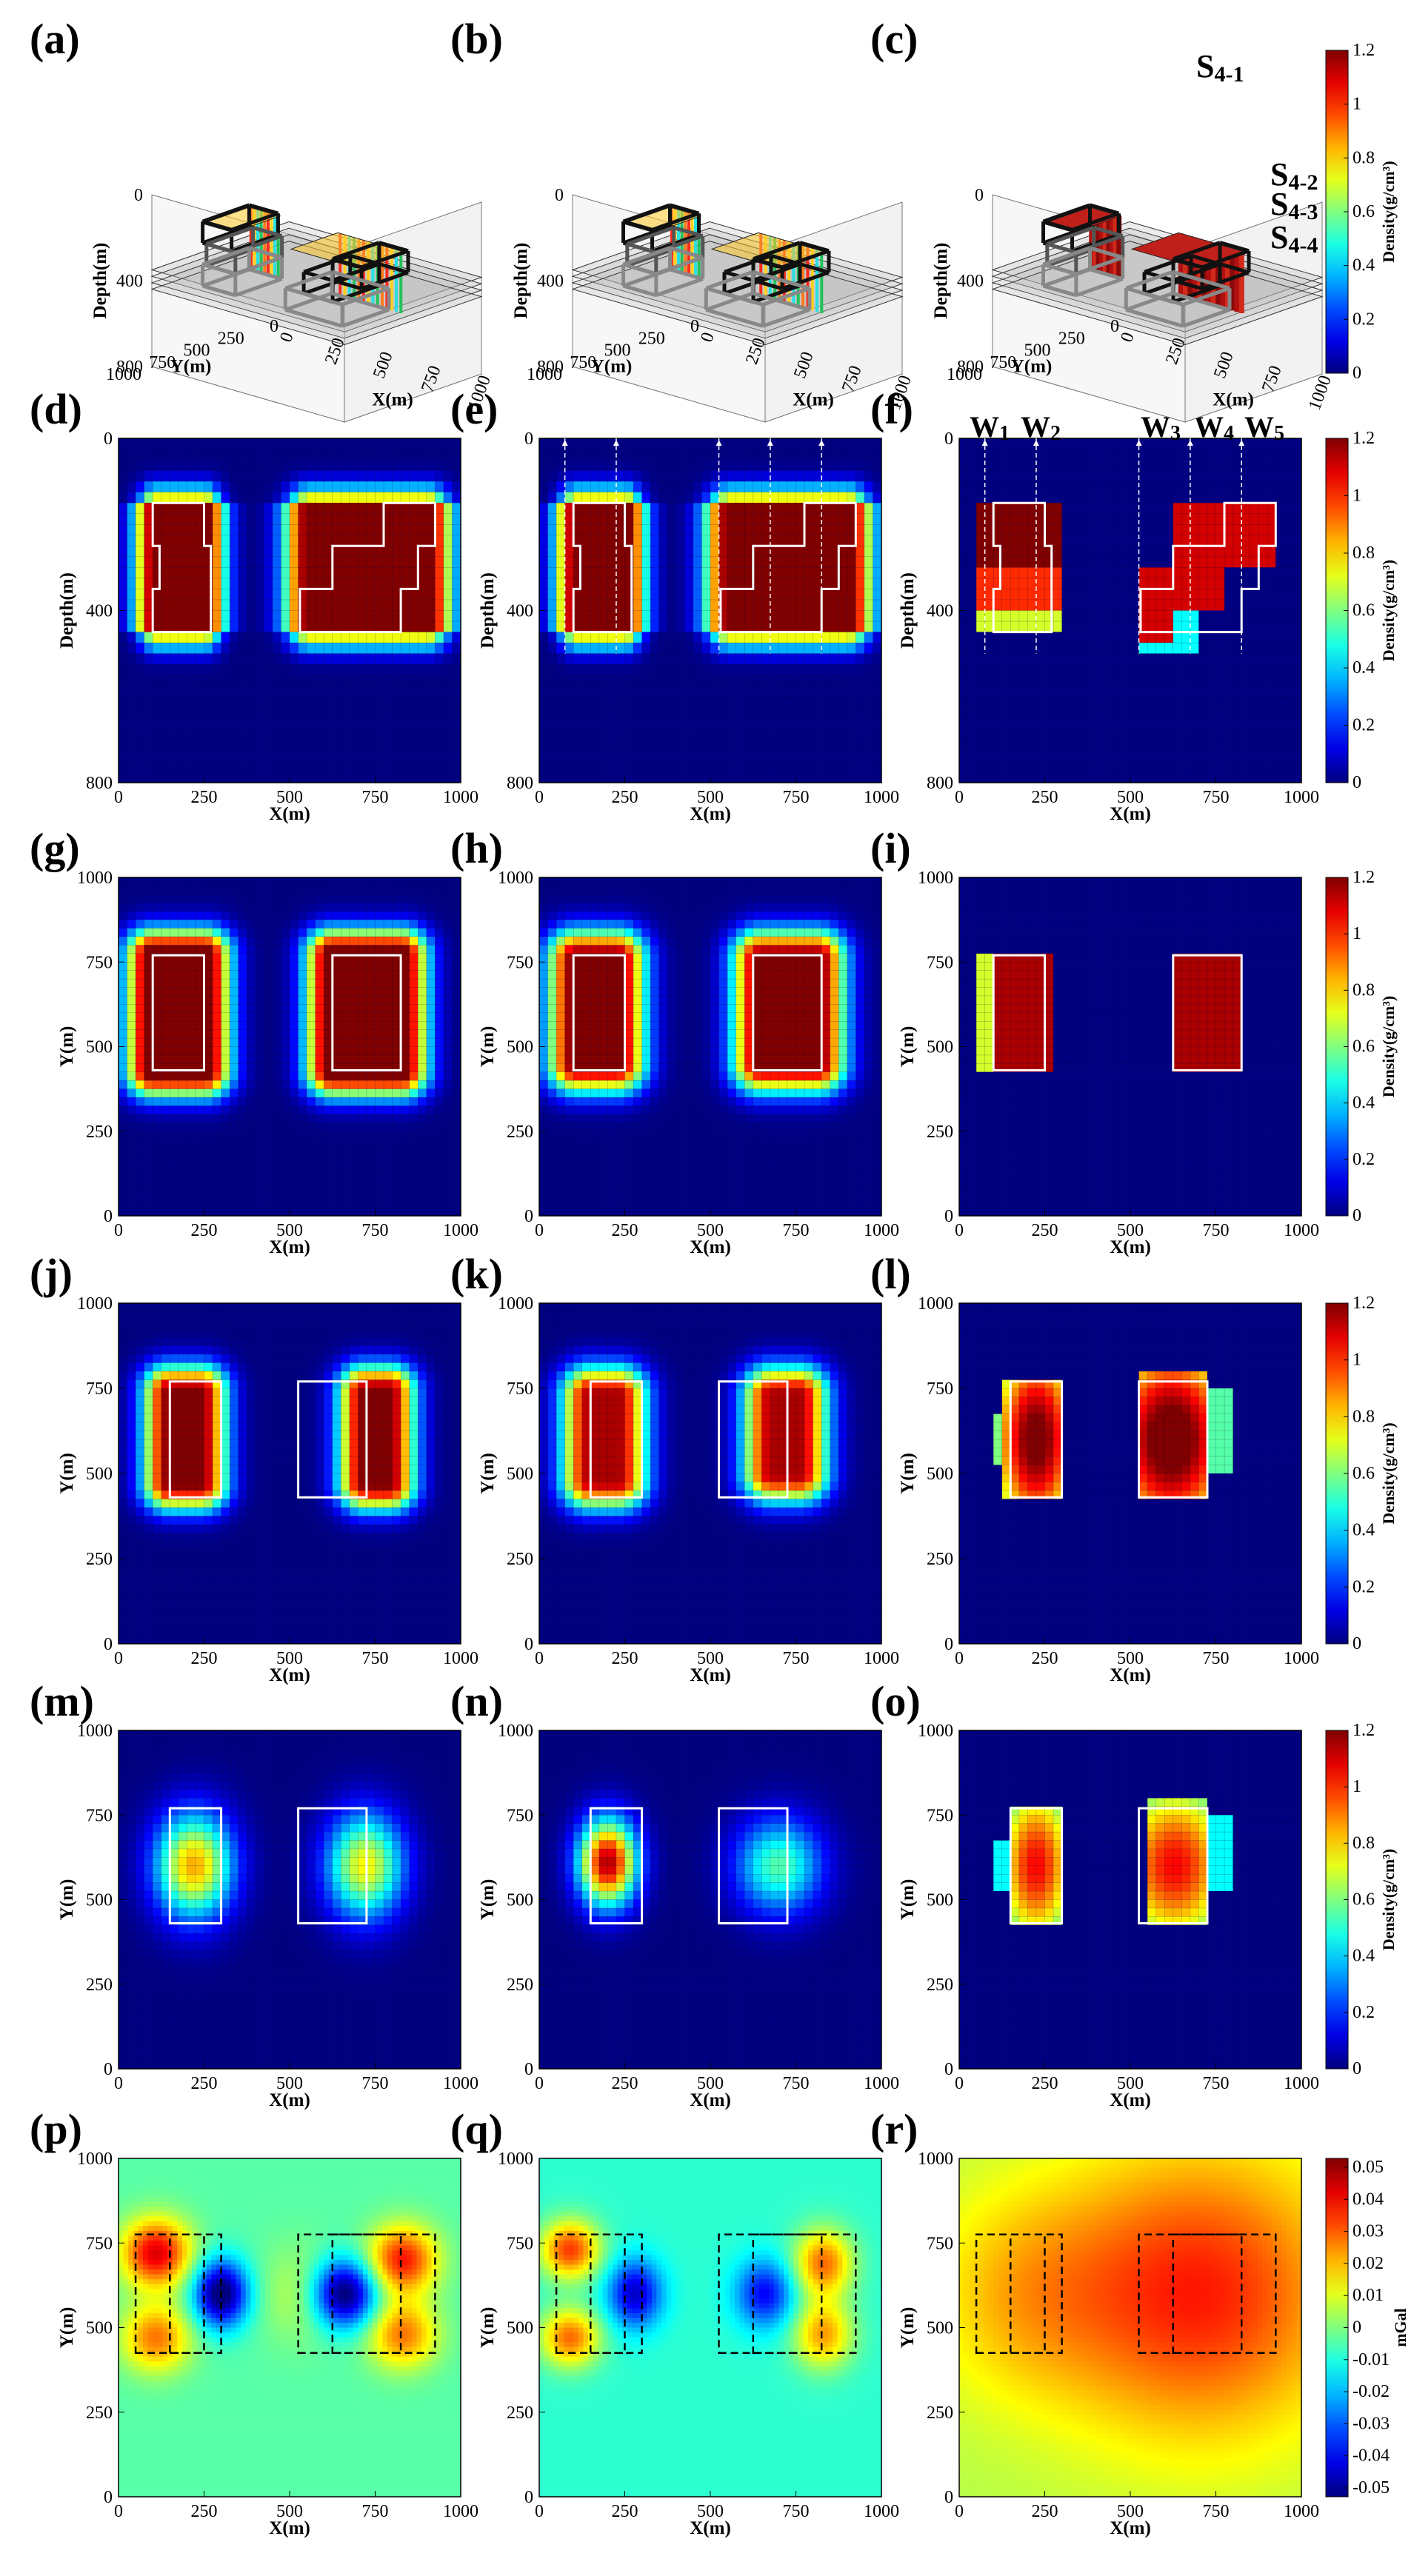 Image resolution: width=1414 pixels, height=2576 pixels. I want to click on colorbar-tick-label: 0, so click(1357, 1643).